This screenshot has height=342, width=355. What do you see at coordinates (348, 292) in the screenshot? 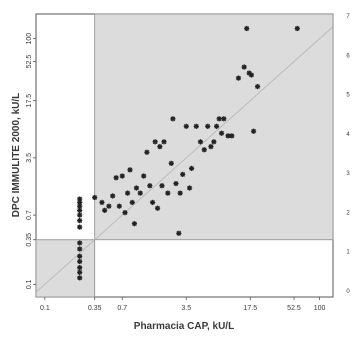
I see `right-axis-tick-label: 0` at bounding box center [348, 292].